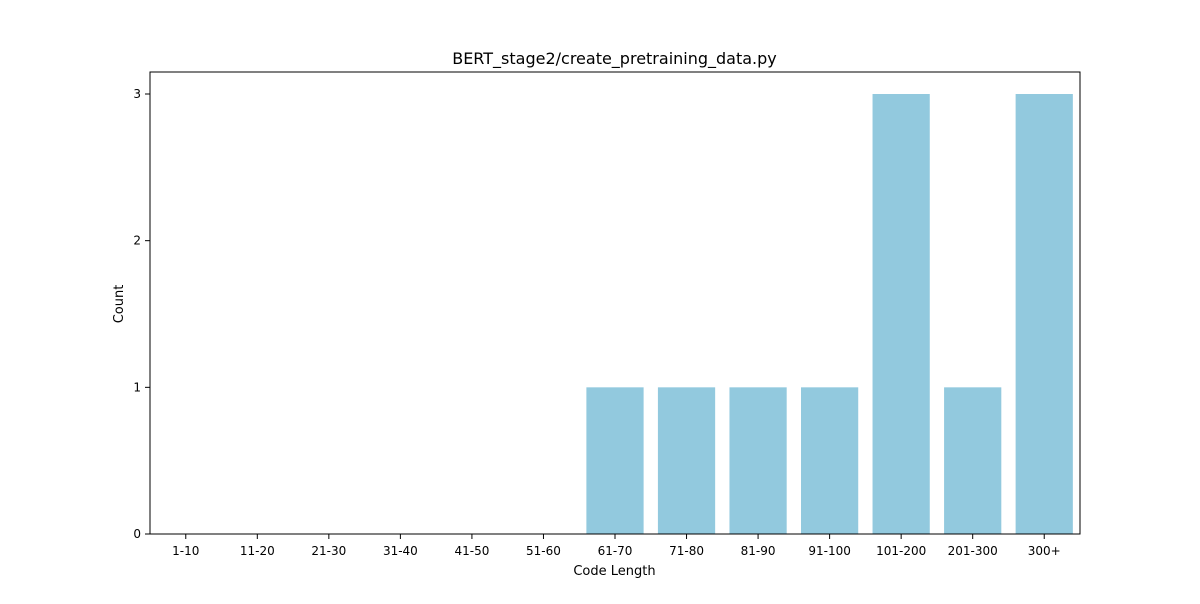 The image size is (1200, 604). What do you see at coordinates (614, 59) in the screenshot?
I see `chart-title: BERT_stage2/create_pretraining_data.py` at bounding box center [614, 59].